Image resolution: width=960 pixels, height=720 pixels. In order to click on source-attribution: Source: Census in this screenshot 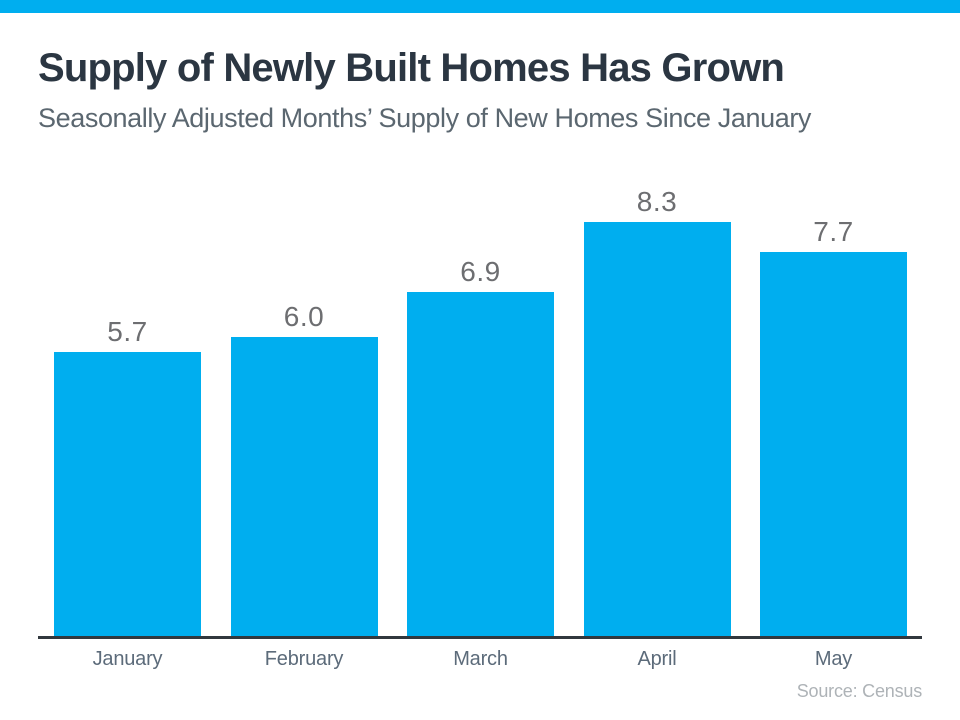, I will do `click(859, 691)`.